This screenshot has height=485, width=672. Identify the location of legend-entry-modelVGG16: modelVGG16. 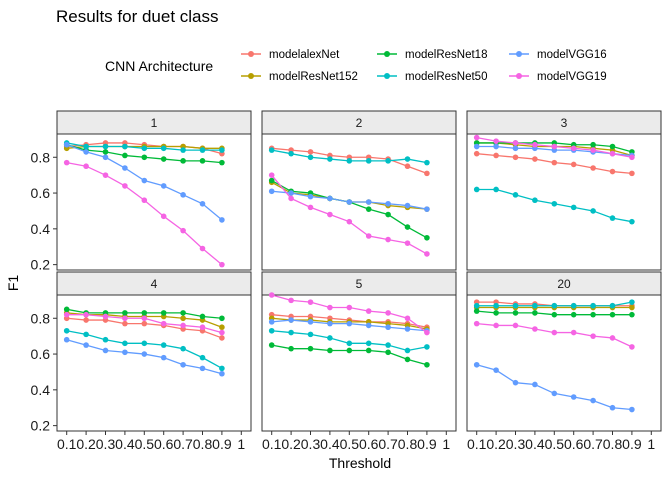
(558, 55).